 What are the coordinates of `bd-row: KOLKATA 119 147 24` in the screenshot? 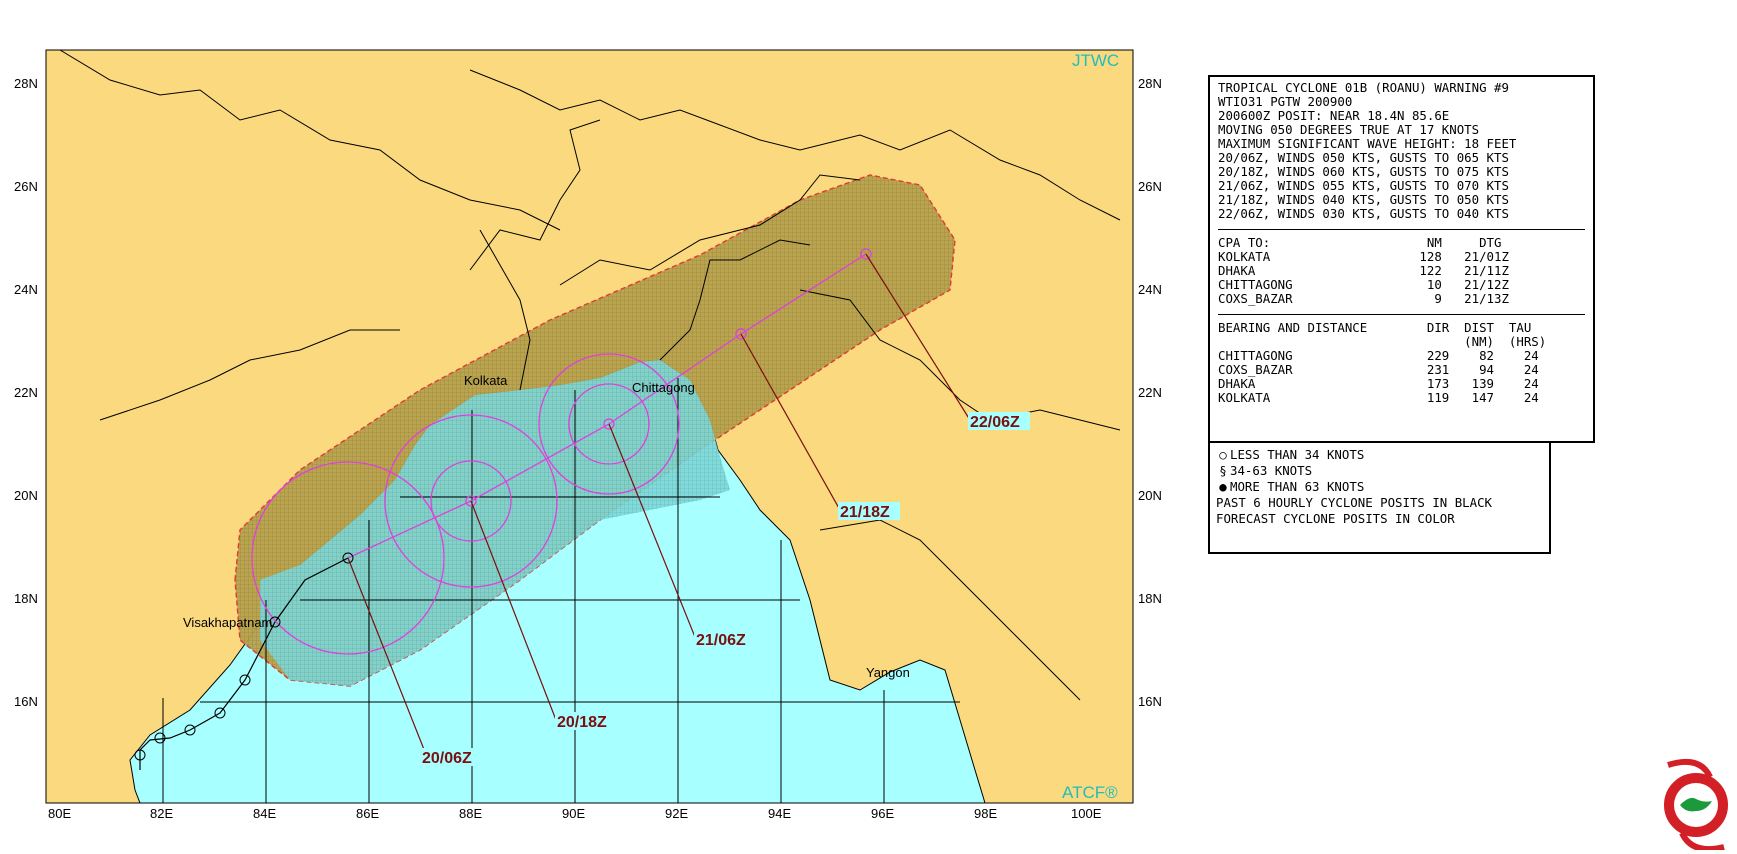 It's located at (1378, 397).